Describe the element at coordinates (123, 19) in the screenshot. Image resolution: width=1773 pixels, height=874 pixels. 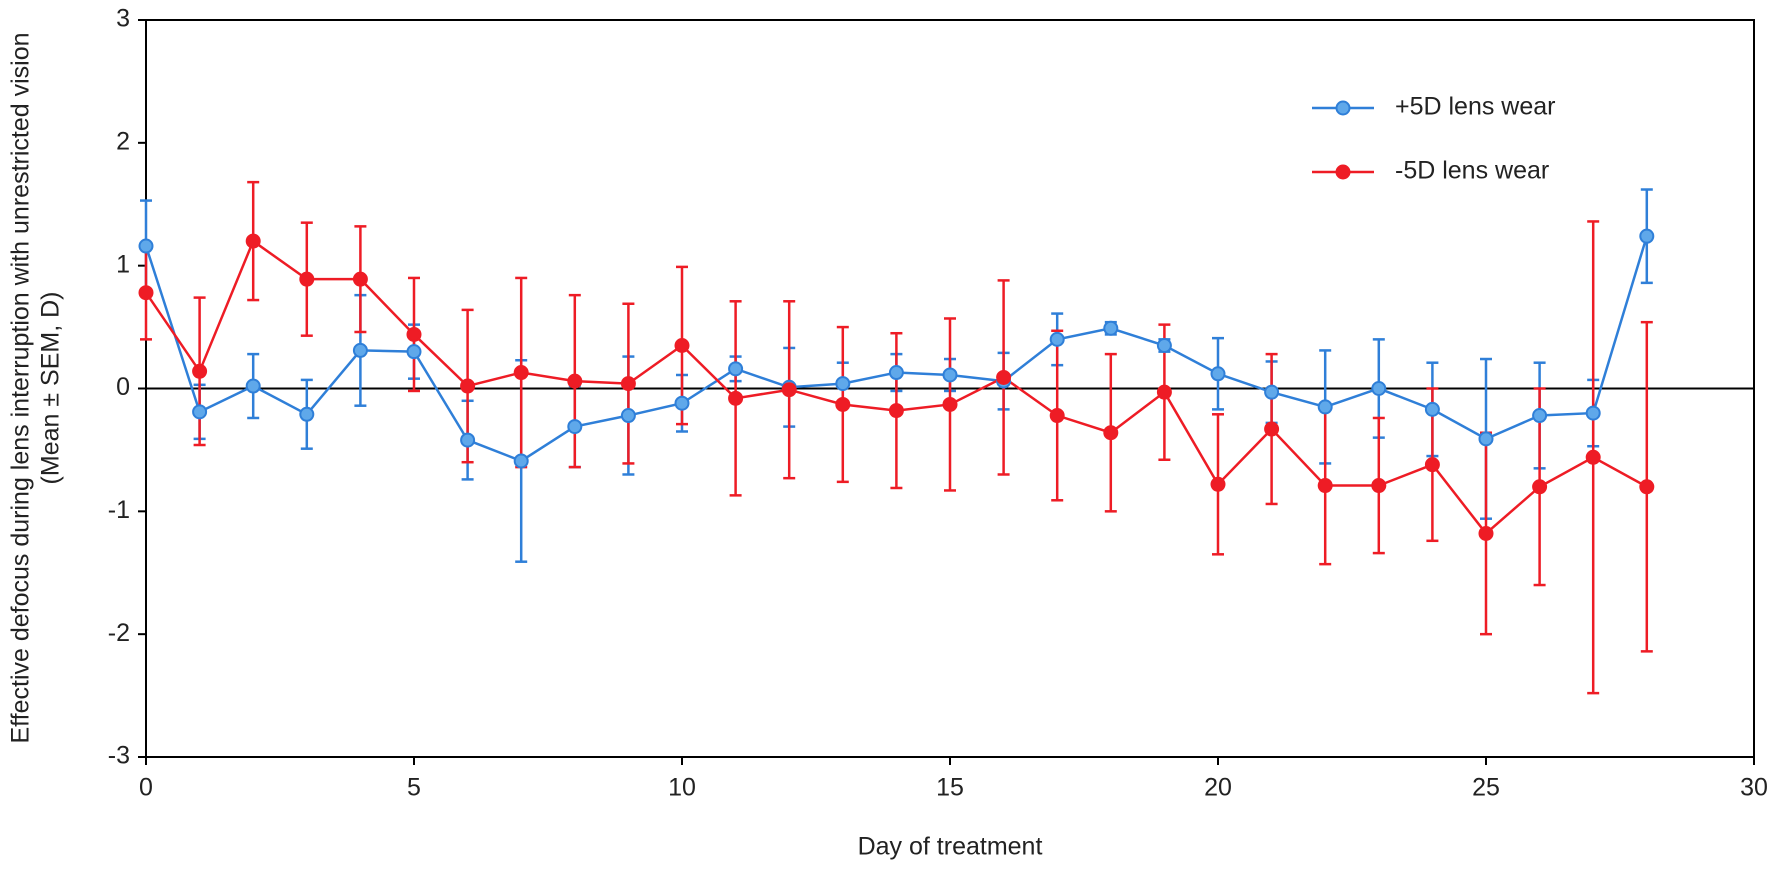
I see `y-tick-label: 3` at that location.